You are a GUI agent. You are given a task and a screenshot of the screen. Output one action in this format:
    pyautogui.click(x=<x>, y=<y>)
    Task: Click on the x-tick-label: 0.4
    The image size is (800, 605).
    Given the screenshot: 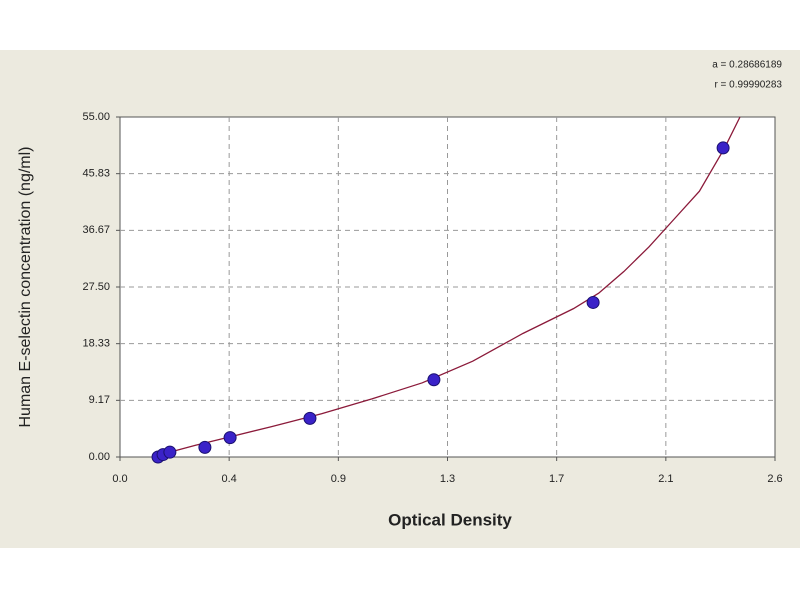 What is the action you would take?
    pyautogui.click(x=229, y=479)
    